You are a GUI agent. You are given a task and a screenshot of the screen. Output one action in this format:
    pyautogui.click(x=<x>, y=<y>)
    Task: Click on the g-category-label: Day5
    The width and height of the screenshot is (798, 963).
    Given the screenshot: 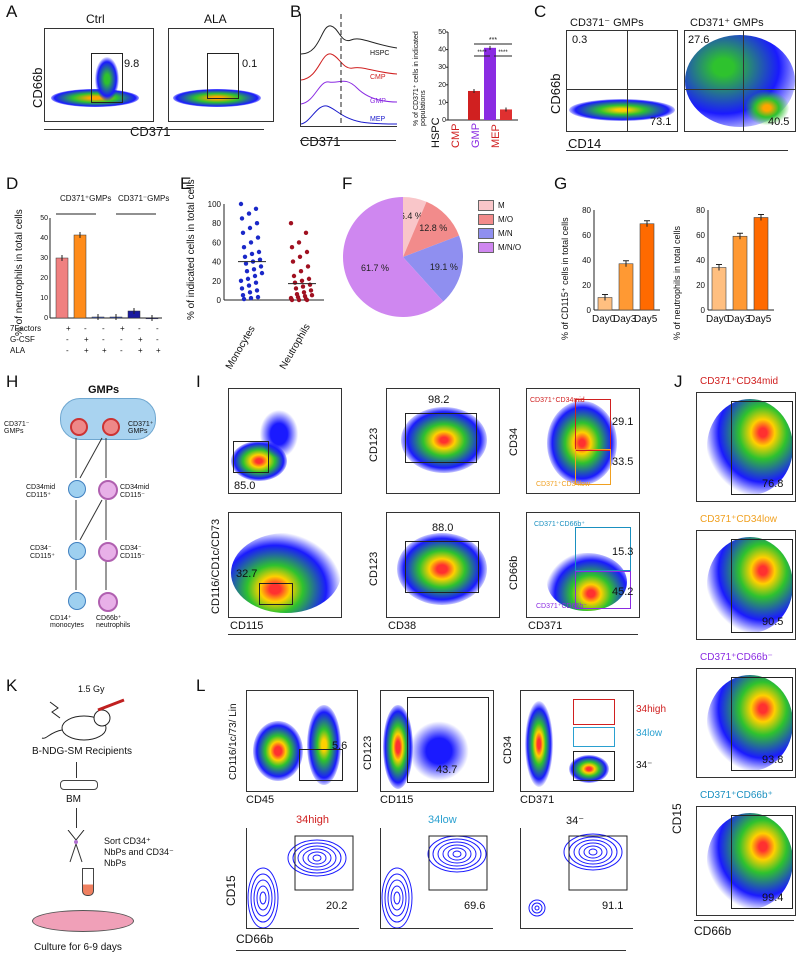 What is the action you would take?
    pyautogui.click(x=646, y=319)
    